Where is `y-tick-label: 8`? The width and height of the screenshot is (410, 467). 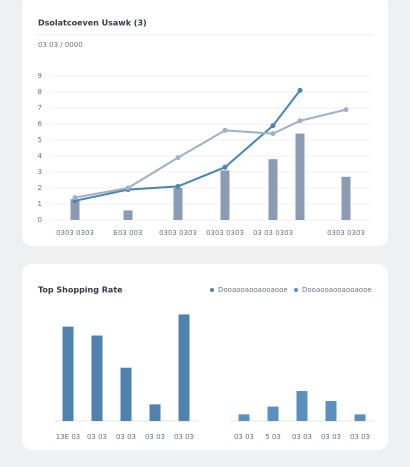 y-tick-label: 8 is located at coordinates (40, 92).